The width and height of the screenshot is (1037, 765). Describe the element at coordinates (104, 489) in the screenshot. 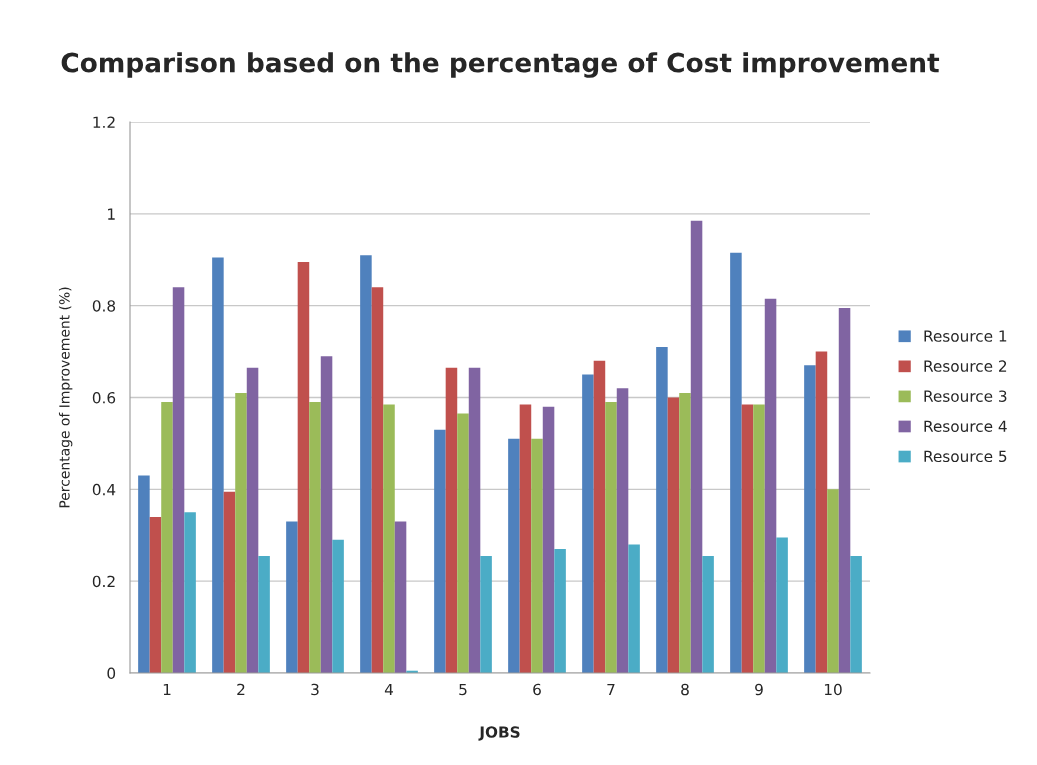

I see `y-tick-label: 0.4` at that location.